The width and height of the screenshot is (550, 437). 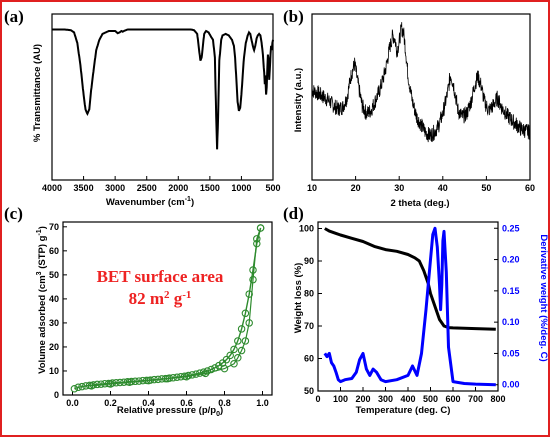 I want to click on xrd-y-axis-label: Intensity (a.u.), so click(x=298, y=100).